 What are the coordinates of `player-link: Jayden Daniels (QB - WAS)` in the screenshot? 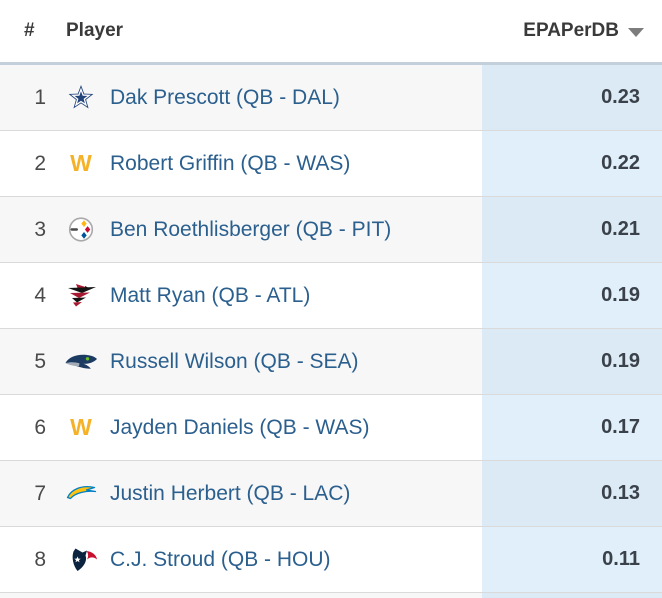 It's located at (240, 427).